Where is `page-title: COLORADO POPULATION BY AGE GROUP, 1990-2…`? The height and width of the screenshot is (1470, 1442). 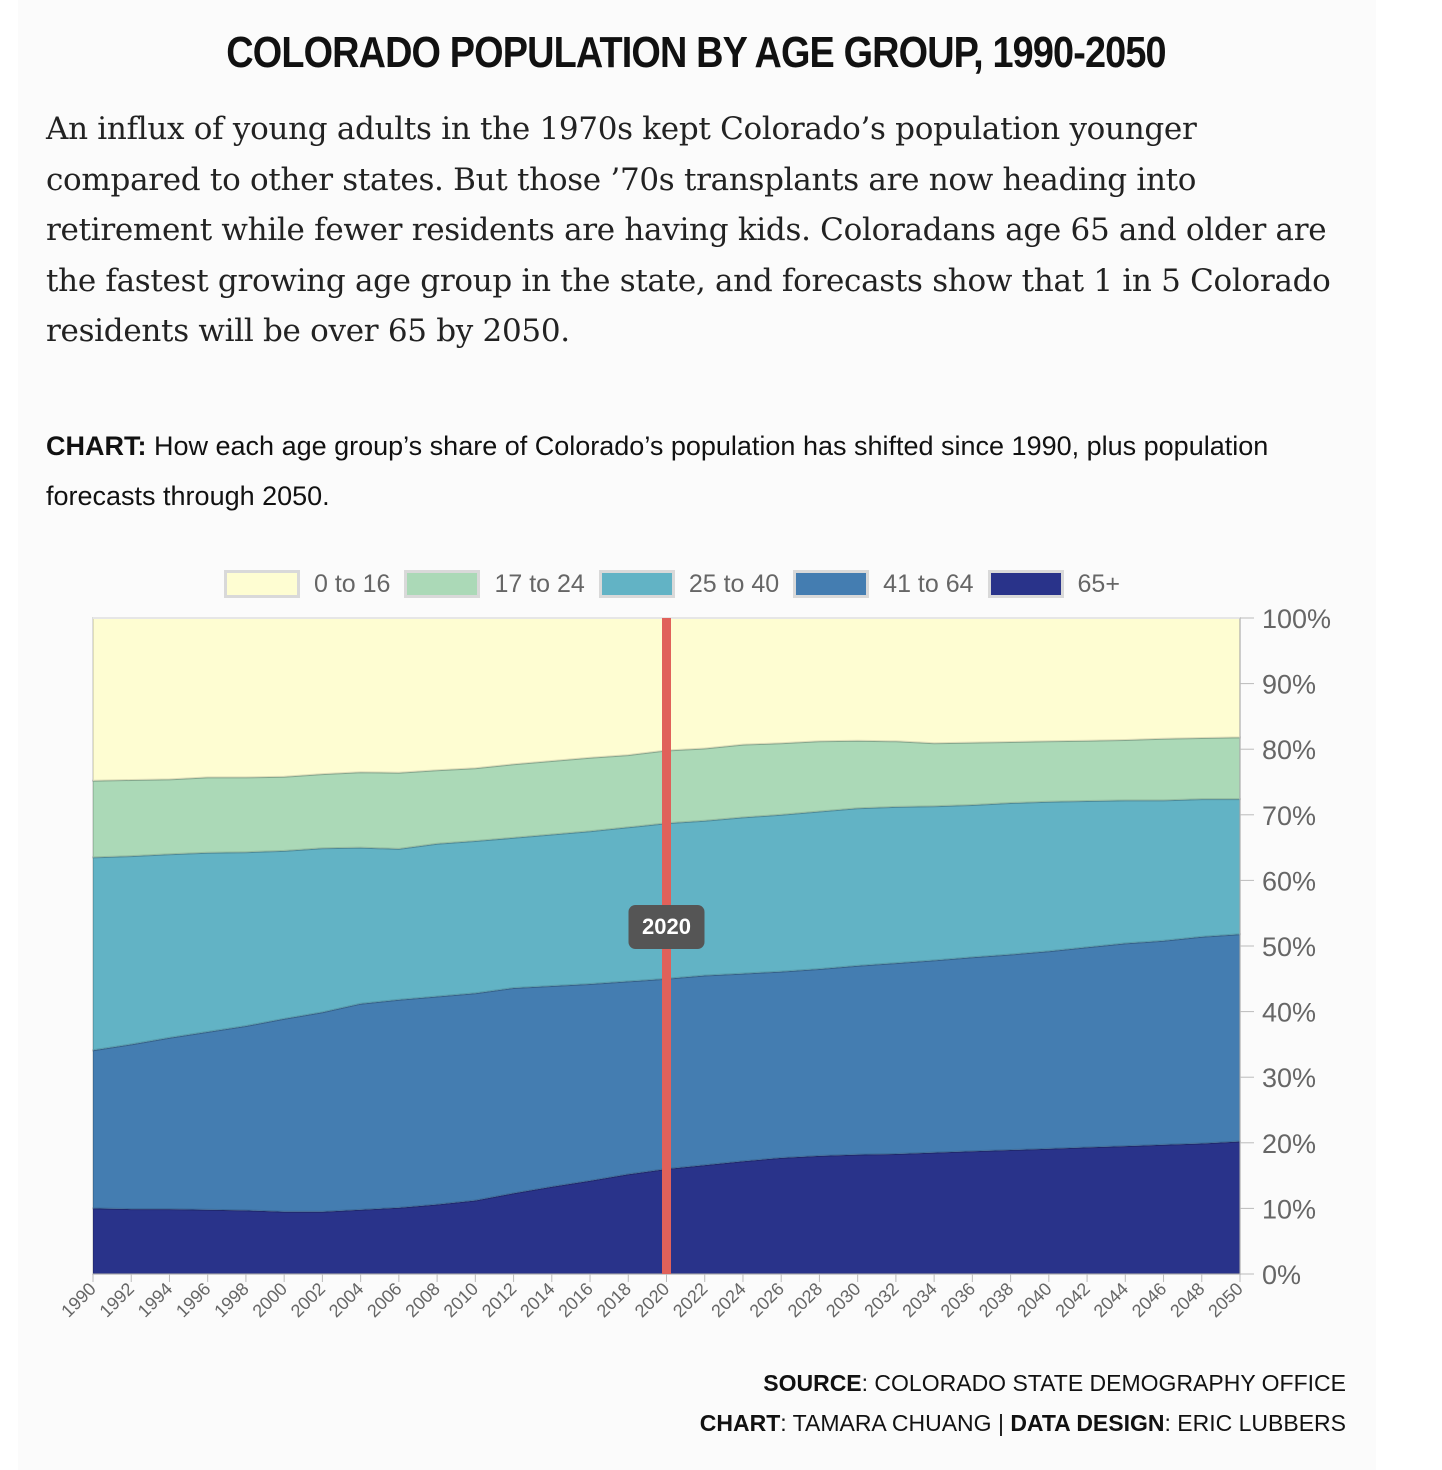 page-title: COLORADO POPULATION BY AGE GROUP, 1990-2… is located at coordinates (696, 52).